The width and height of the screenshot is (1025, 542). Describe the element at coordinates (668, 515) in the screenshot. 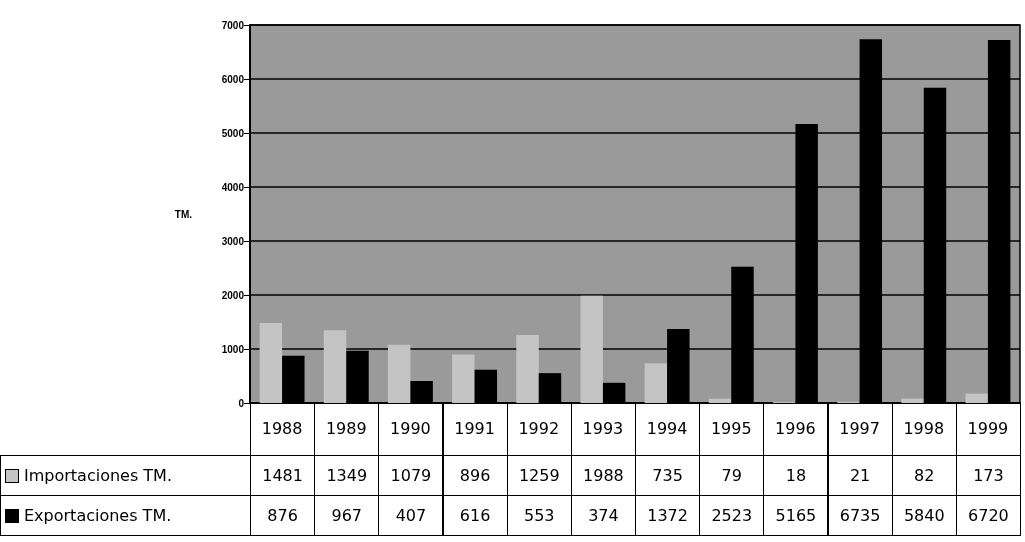

I see `data-label: 1372` at that location.